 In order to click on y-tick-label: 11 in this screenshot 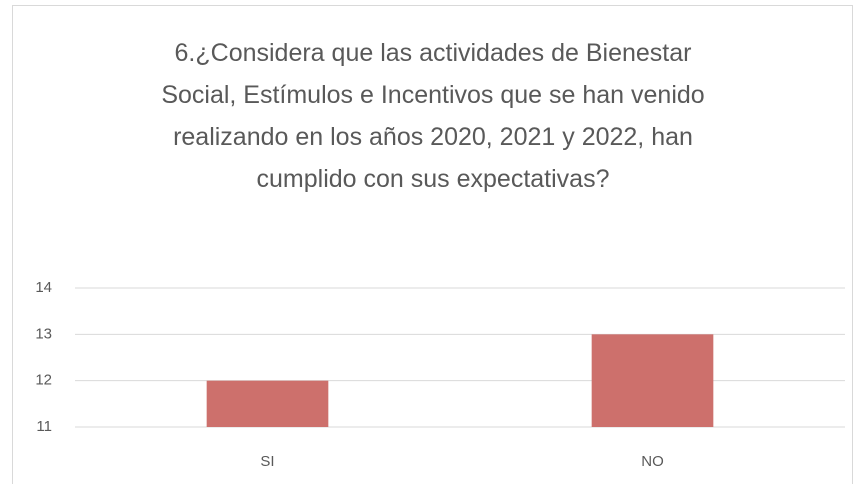, I will do `click(44, 426)`.